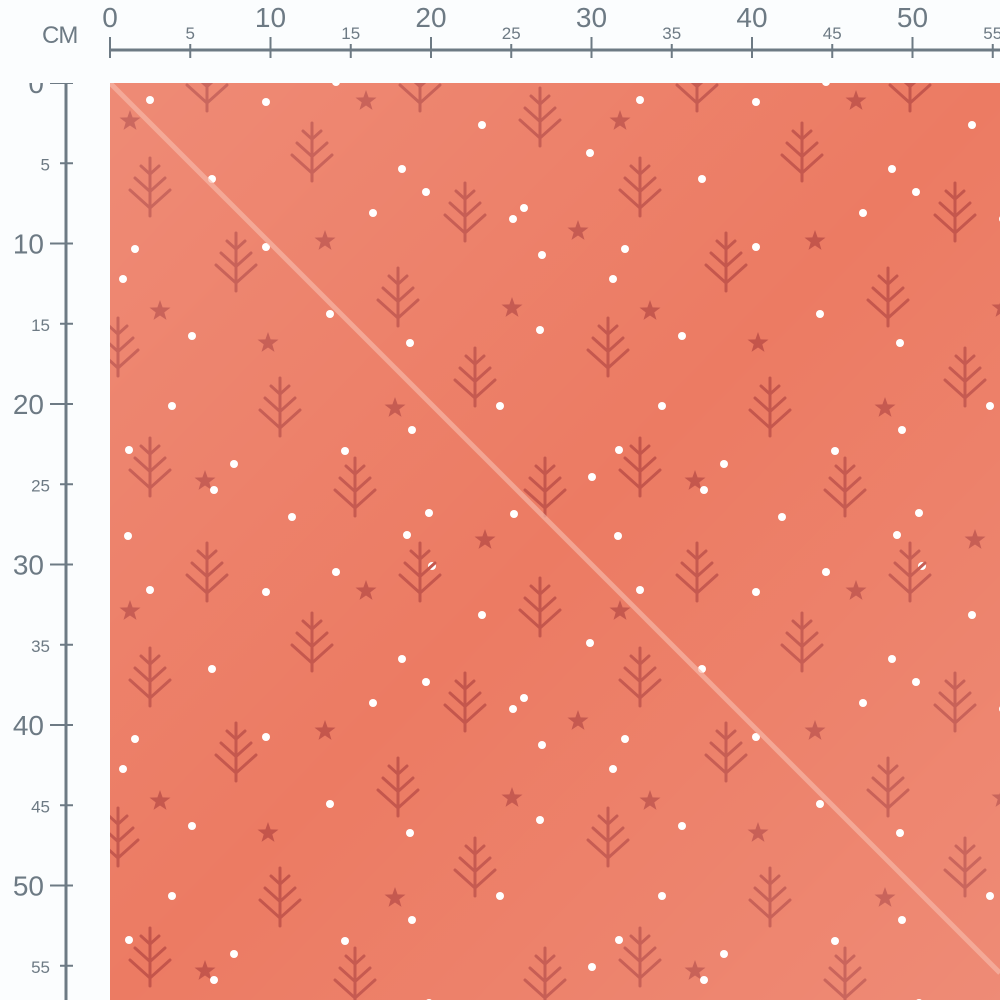  Describe the element at coordinates (28, 244) in the screenshot. I see `left-ruler-label: 10` at that location.